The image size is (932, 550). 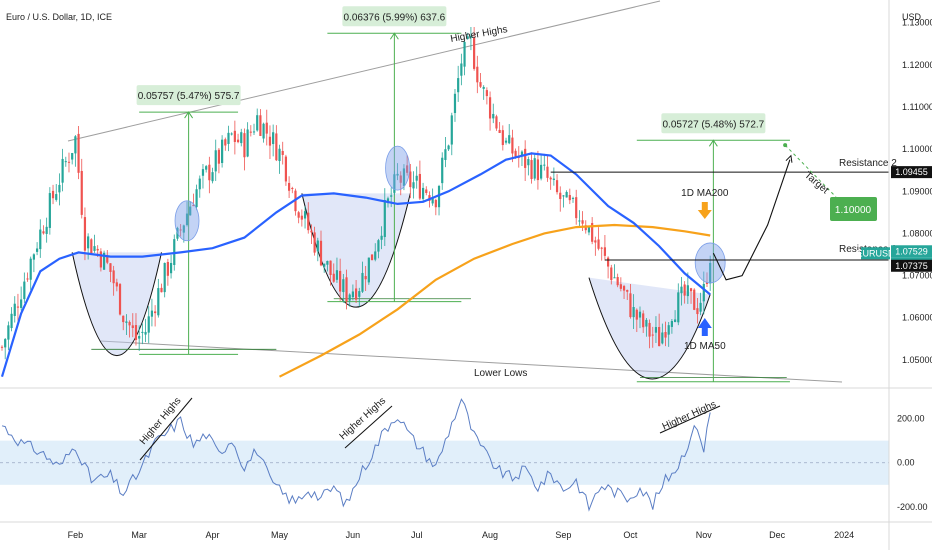 What do you see at coordinates (630, 535) in the screenshot?
I see `time-tick-label: Oct` at bounding box center [630, 535].